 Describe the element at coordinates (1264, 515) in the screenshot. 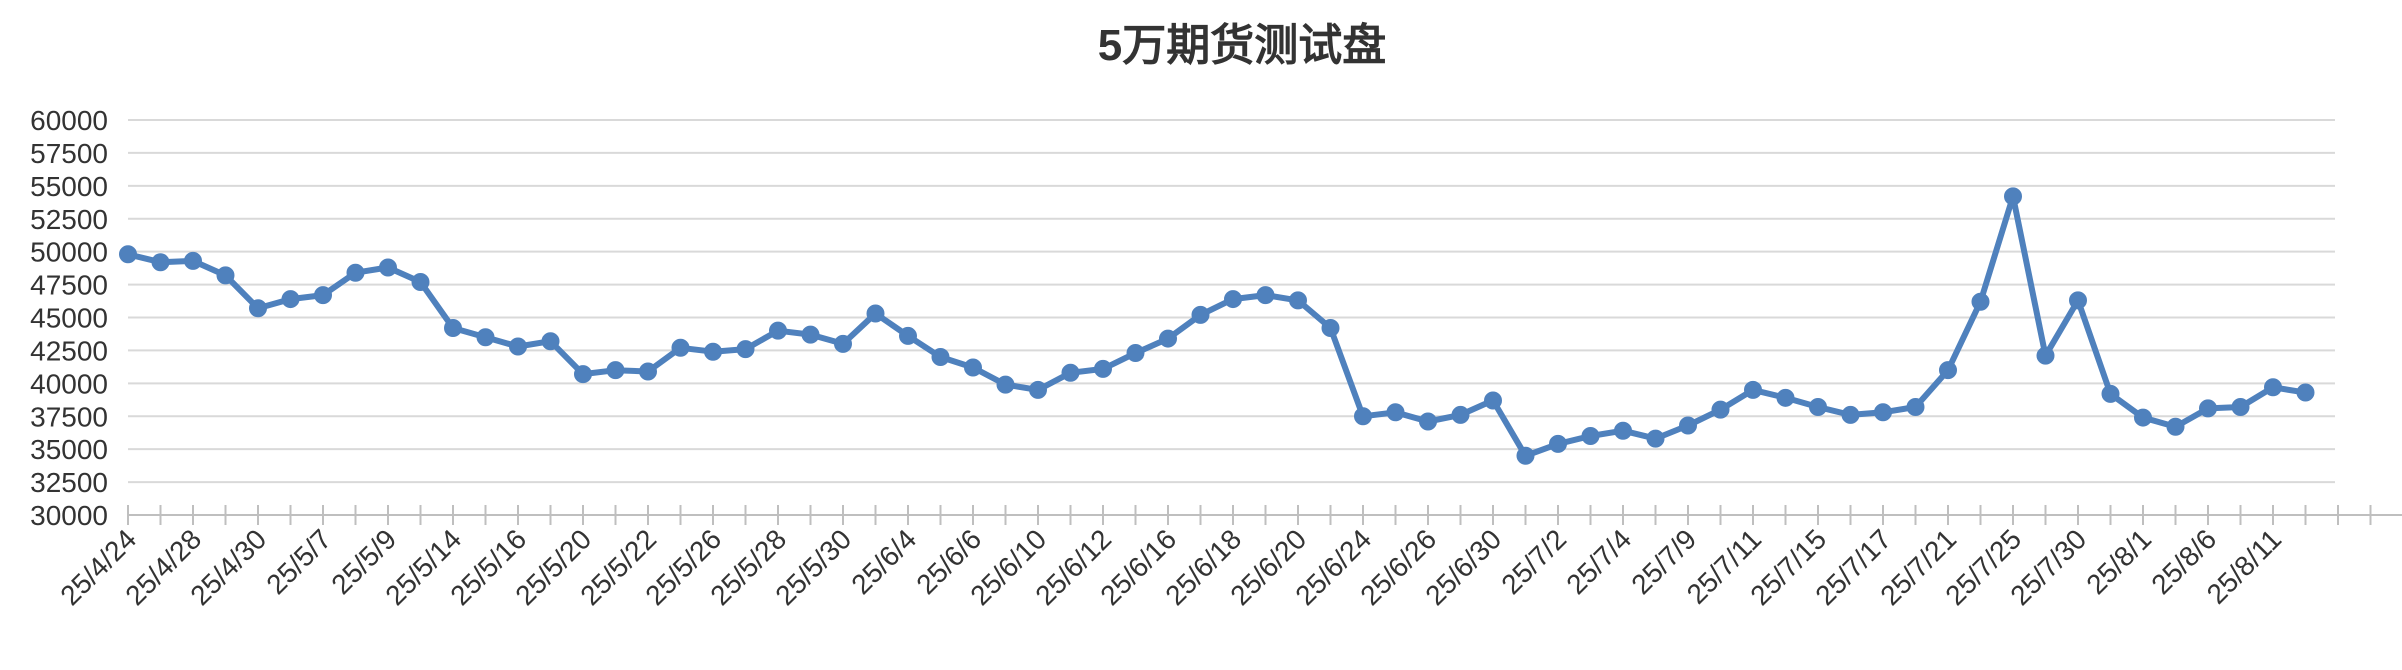

I see `axes` at that location.